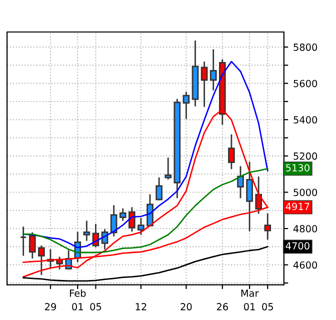 This screenshot has width=336, height=320. What do you see at coordinates (306, 47) in the screenshot?
I see `y-tick-label: 5800` at bounding box center [306, 47].